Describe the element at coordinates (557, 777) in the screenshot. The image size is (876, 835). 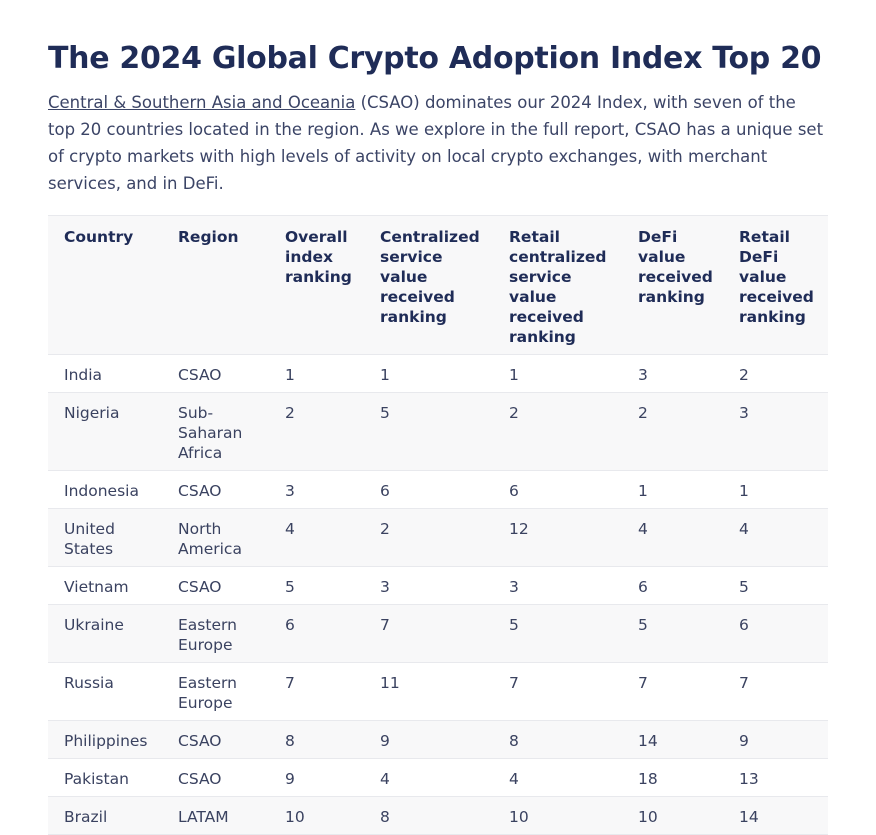
I see `retail-centralized-ranking-cell: 4` at that location.